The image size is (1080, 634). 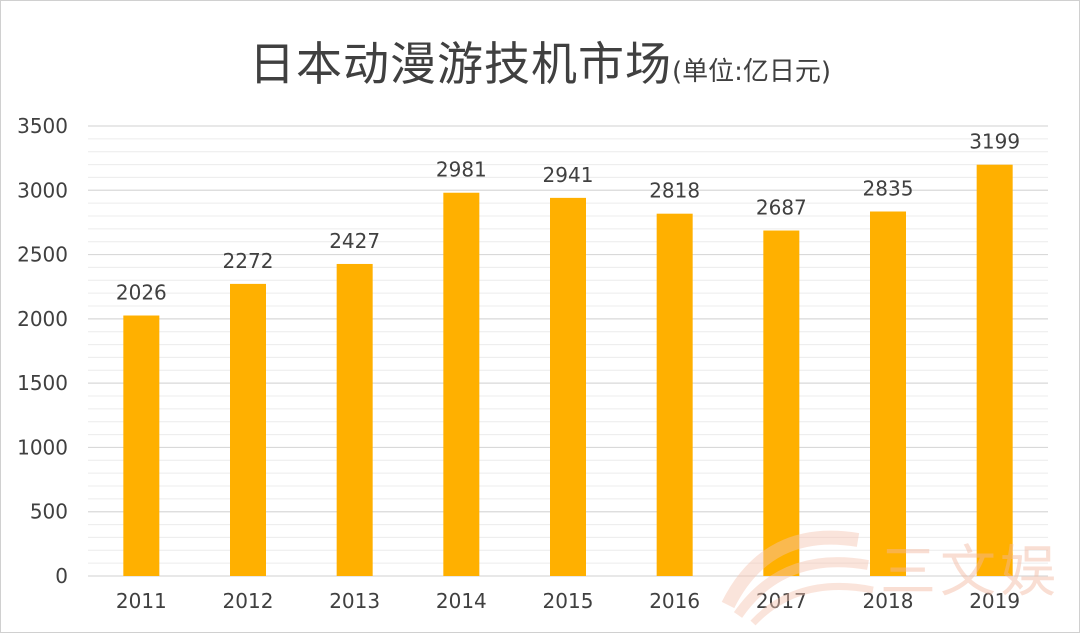 I want to click on data-label: 2835, so click(x=888, y=189).